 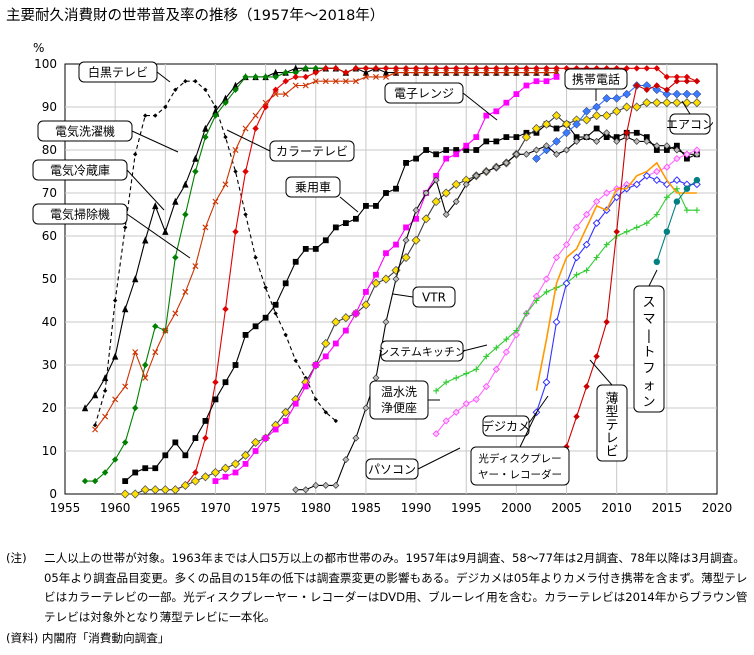 I want to click on callout-label: カラーテレビ, so click(x=312, y=152).